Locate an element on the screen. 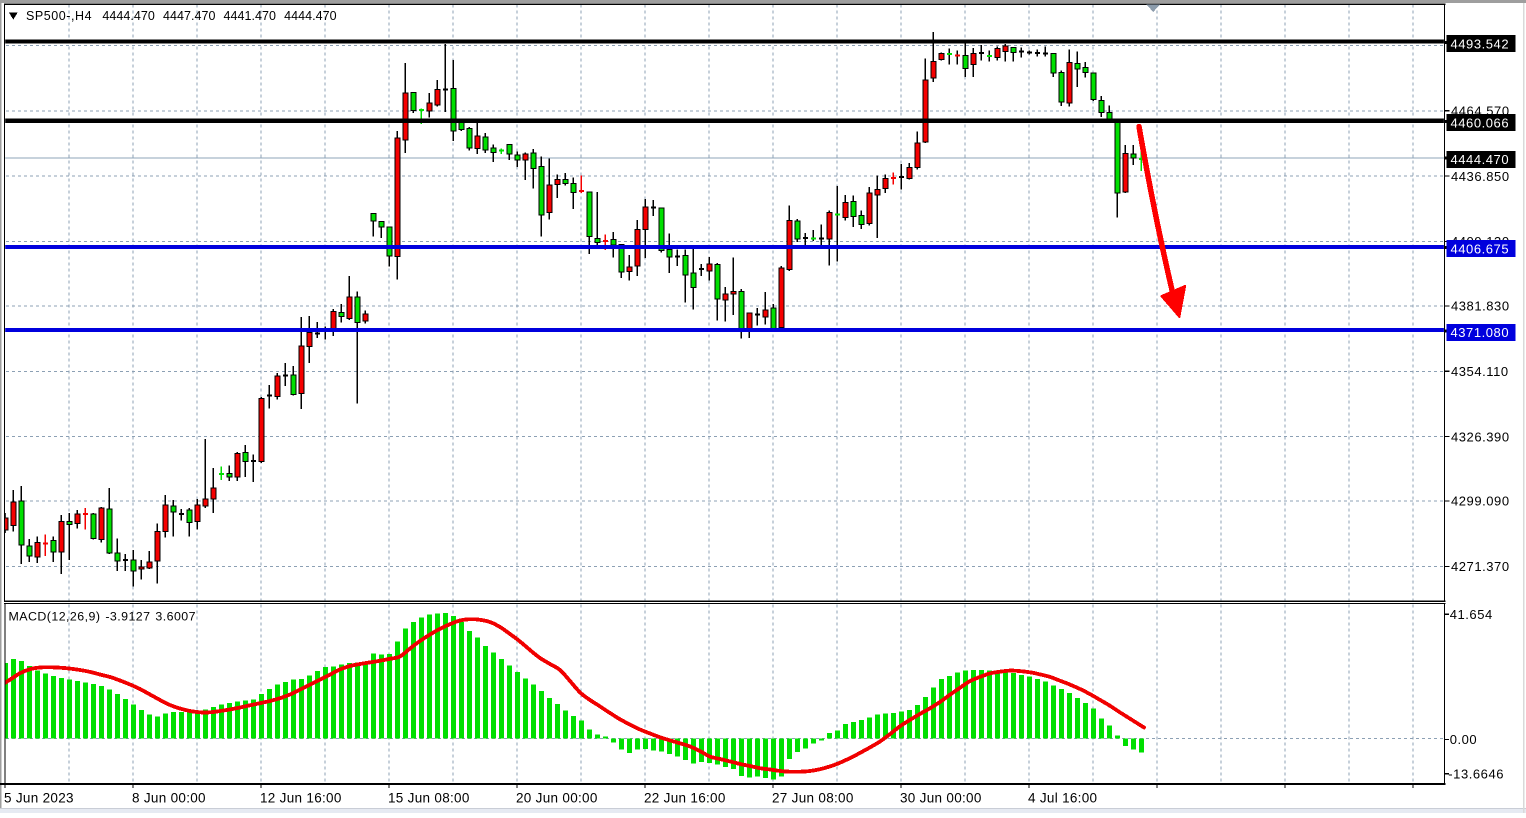  svg-text: 4381.830 is located at coordinates (1480, 306).